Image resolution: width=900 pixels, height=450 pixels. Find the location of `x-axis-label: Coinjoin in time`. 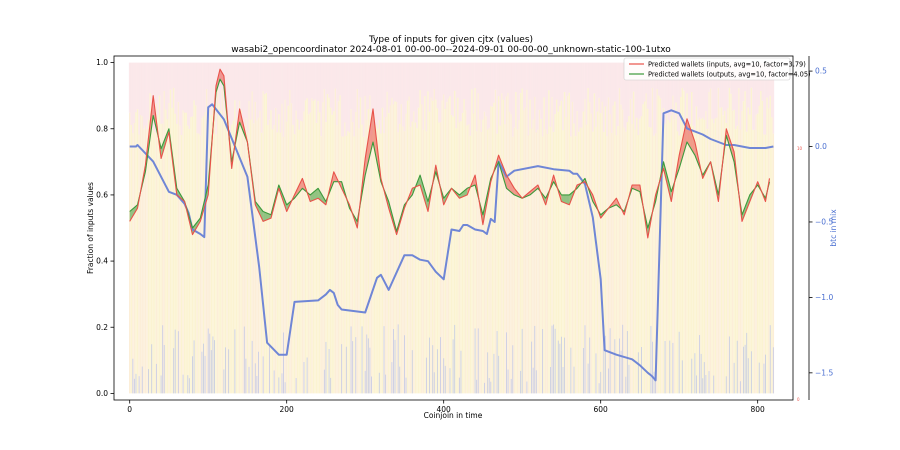

x-axis-label: Coinjoin in time is located at coordinates (453, 415).